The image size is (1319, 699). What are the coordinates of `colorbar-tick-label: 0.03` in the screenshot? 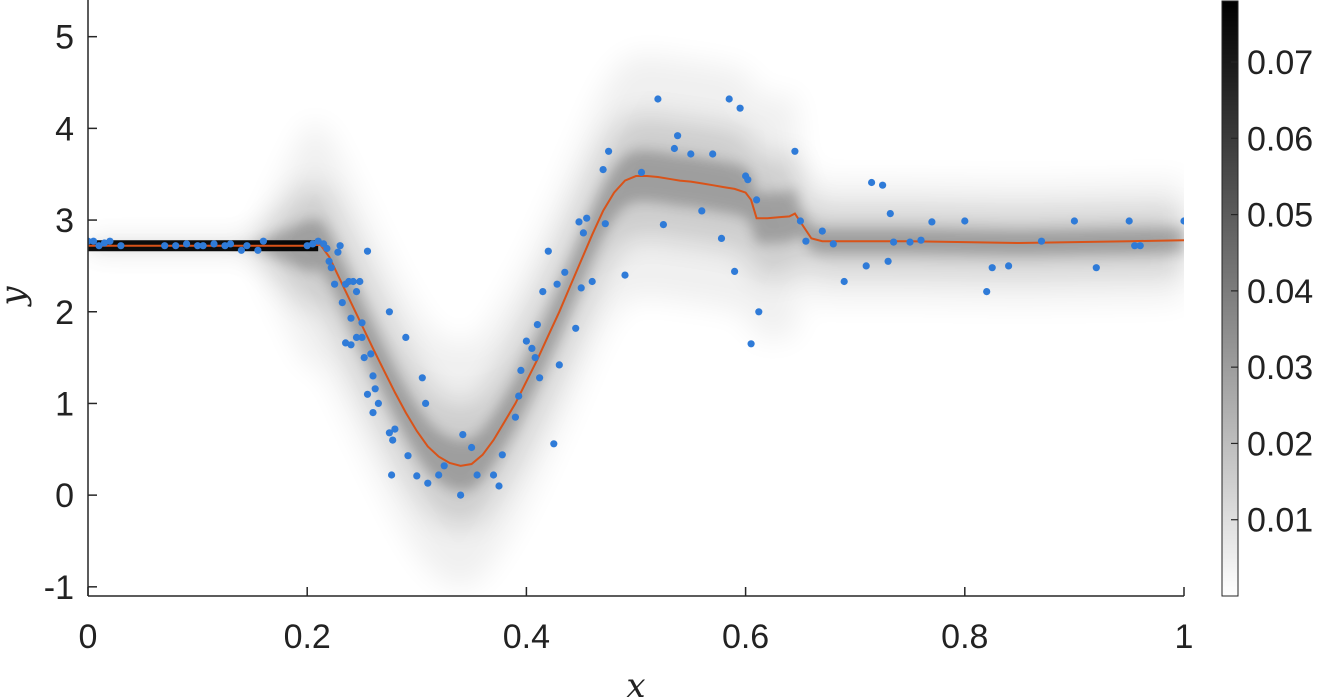 It's located at (1280, 368).